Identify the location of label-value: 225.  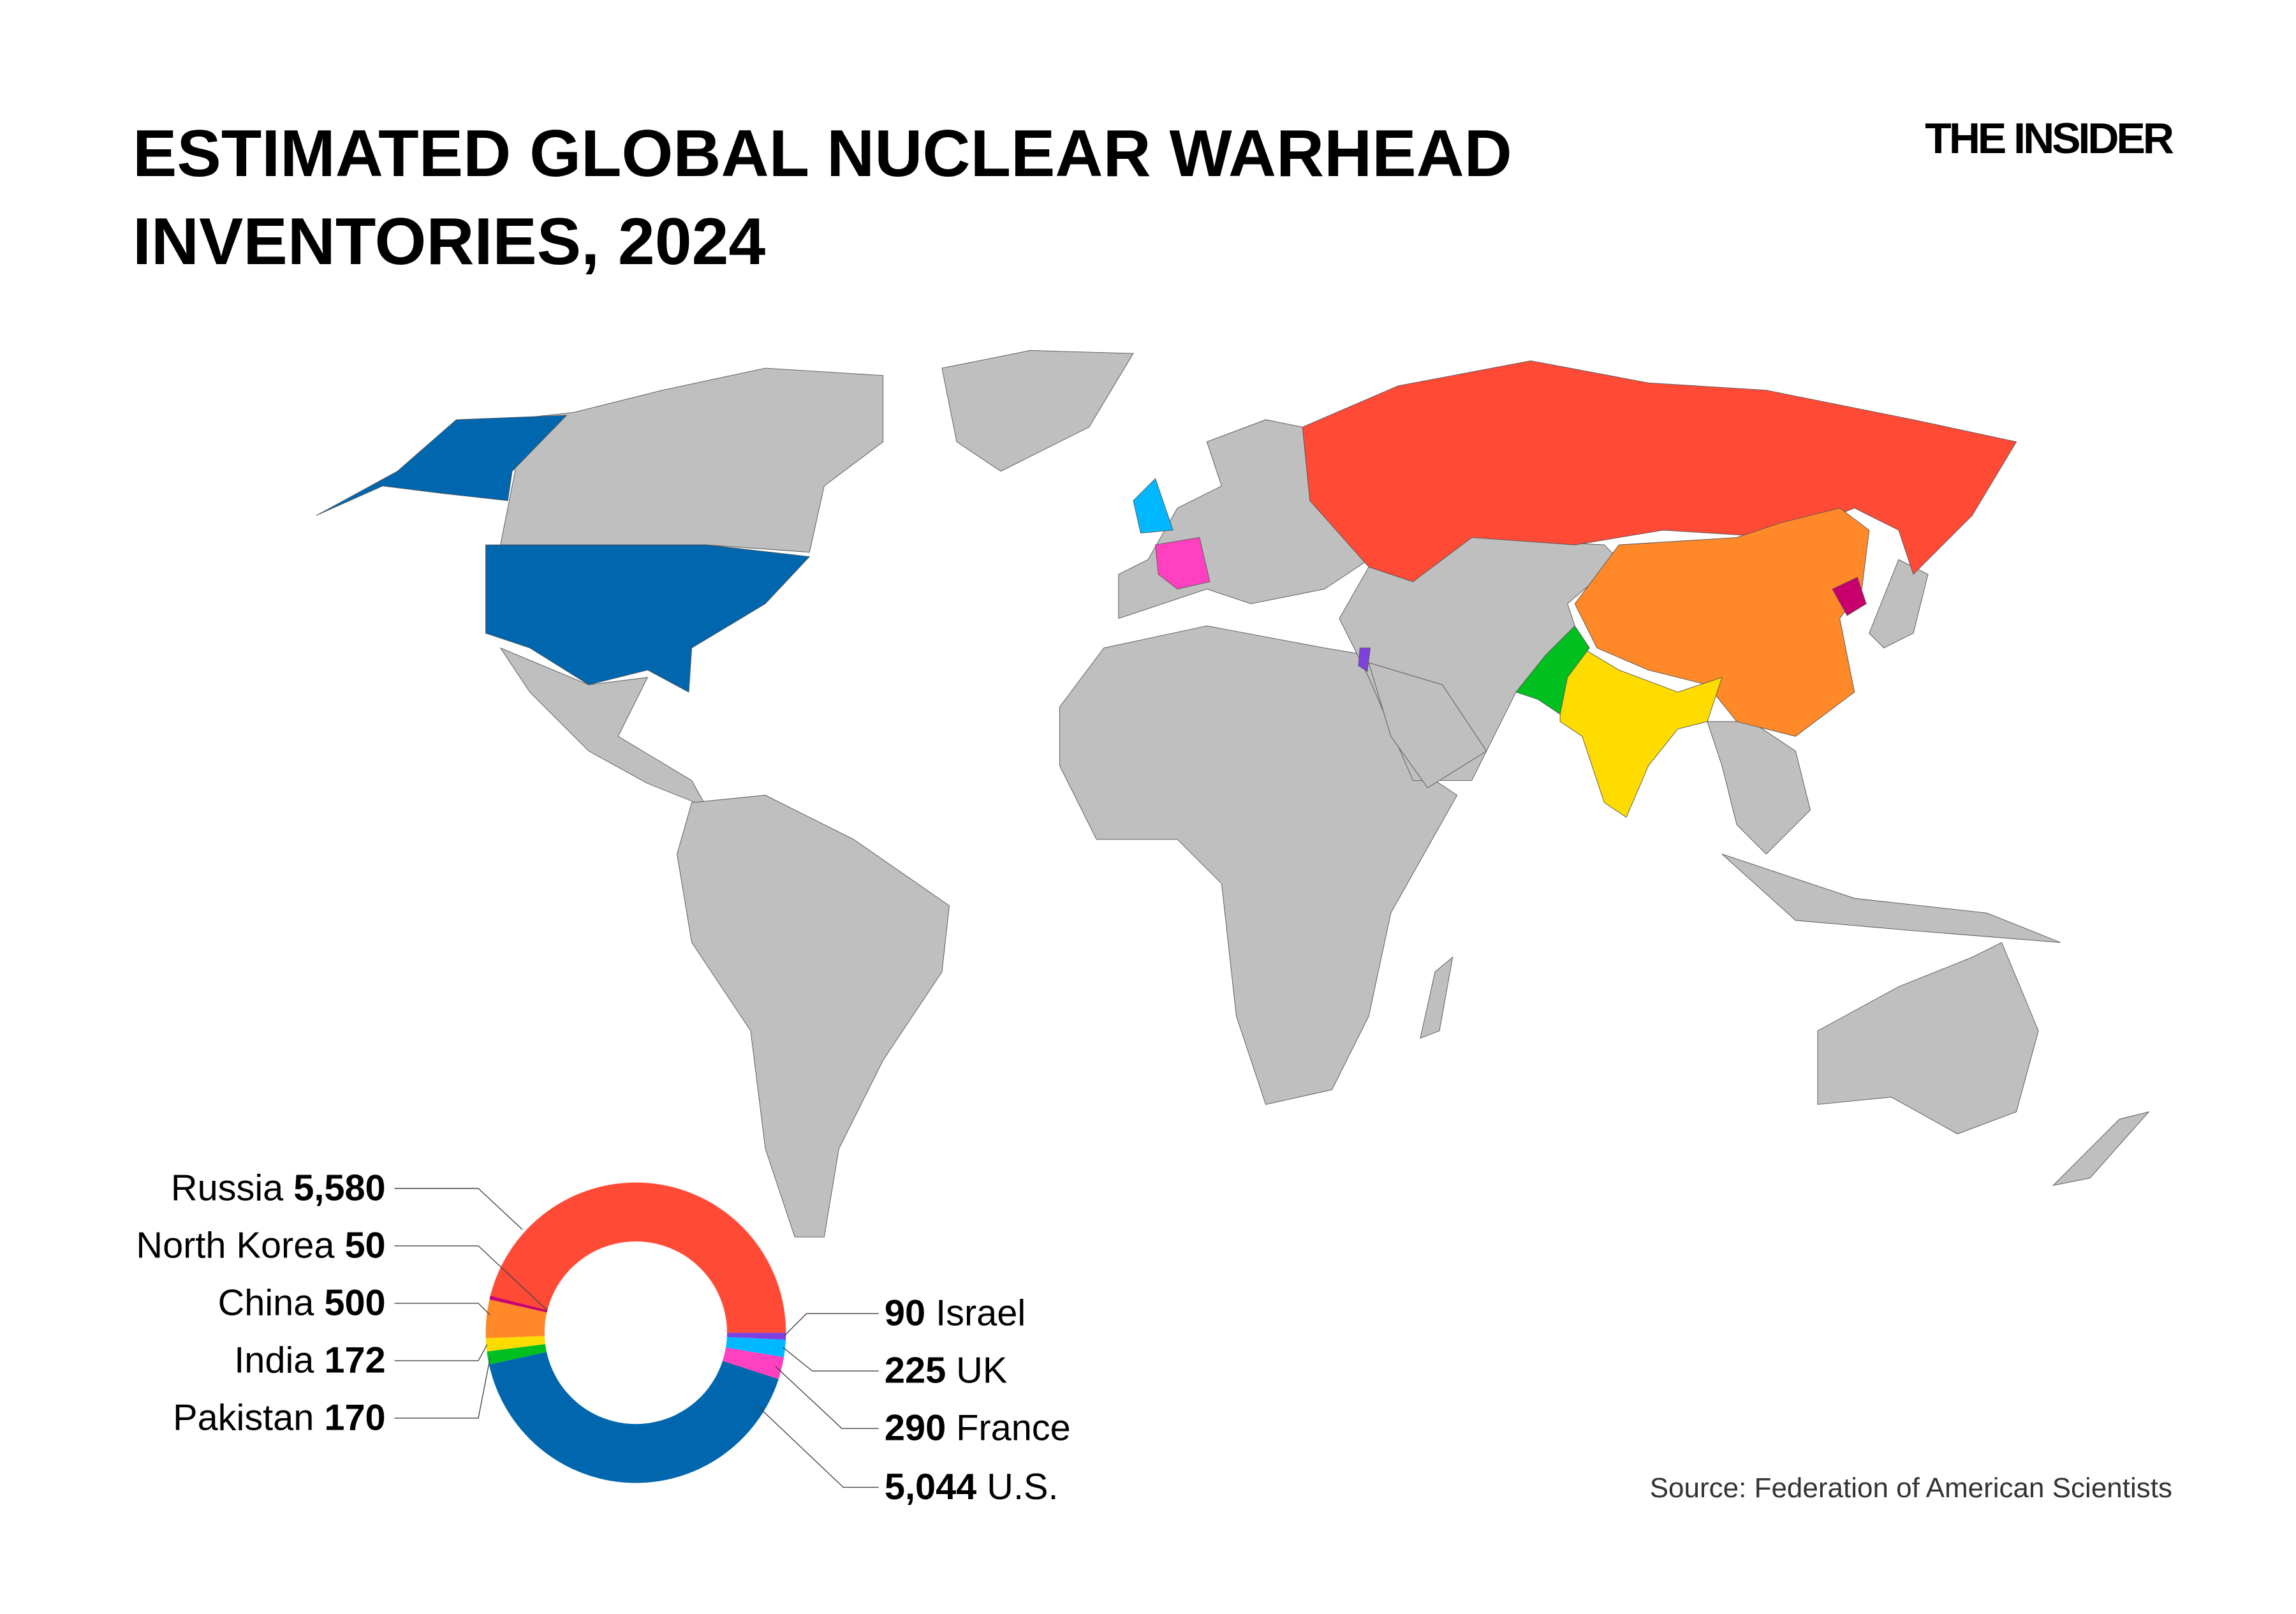
(916, 1371).